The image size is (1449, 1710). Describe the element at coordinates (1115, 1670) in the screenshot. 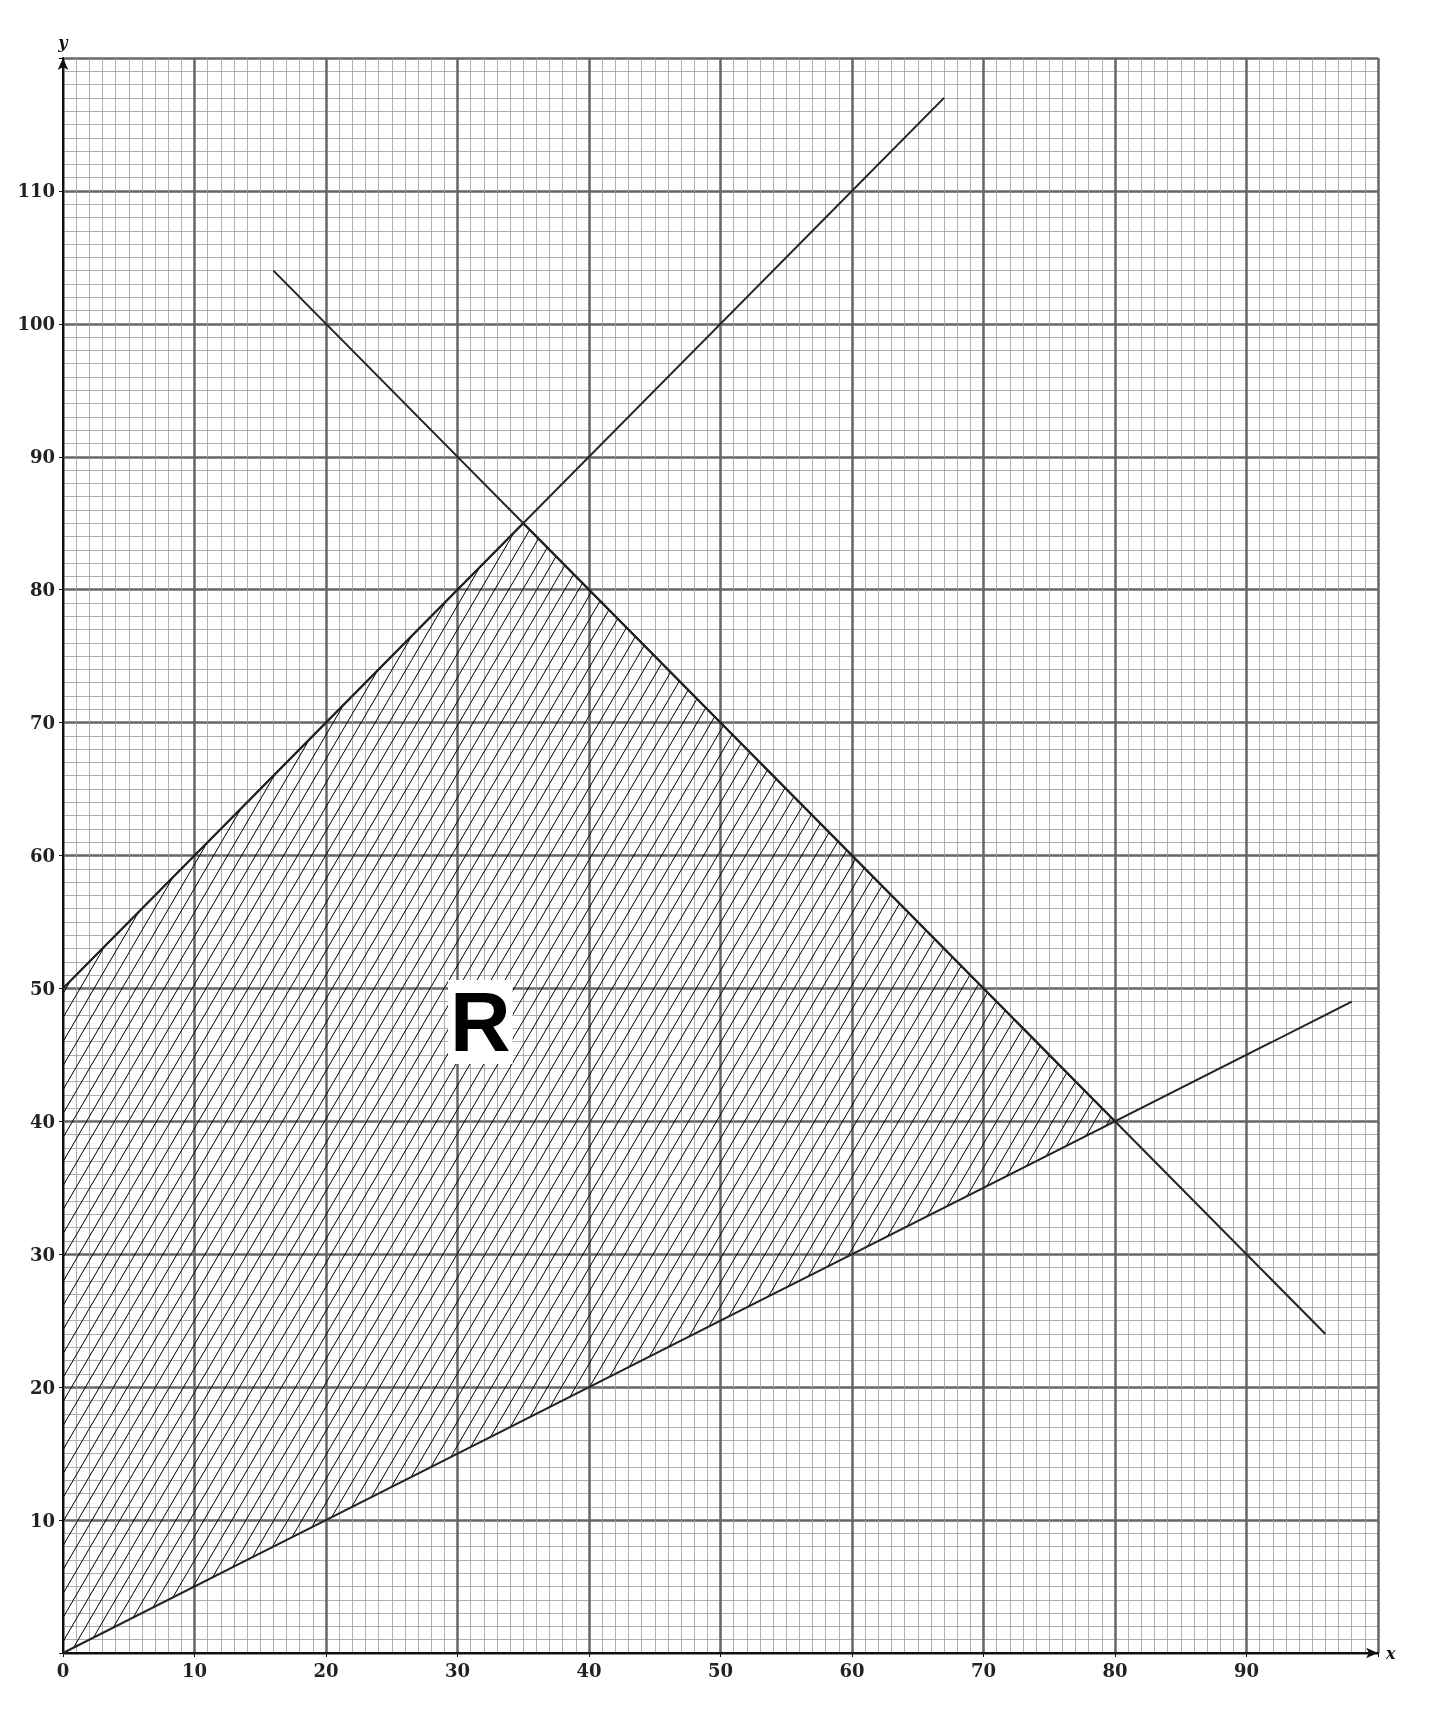

I see `x-tick-label: 80` at that location.